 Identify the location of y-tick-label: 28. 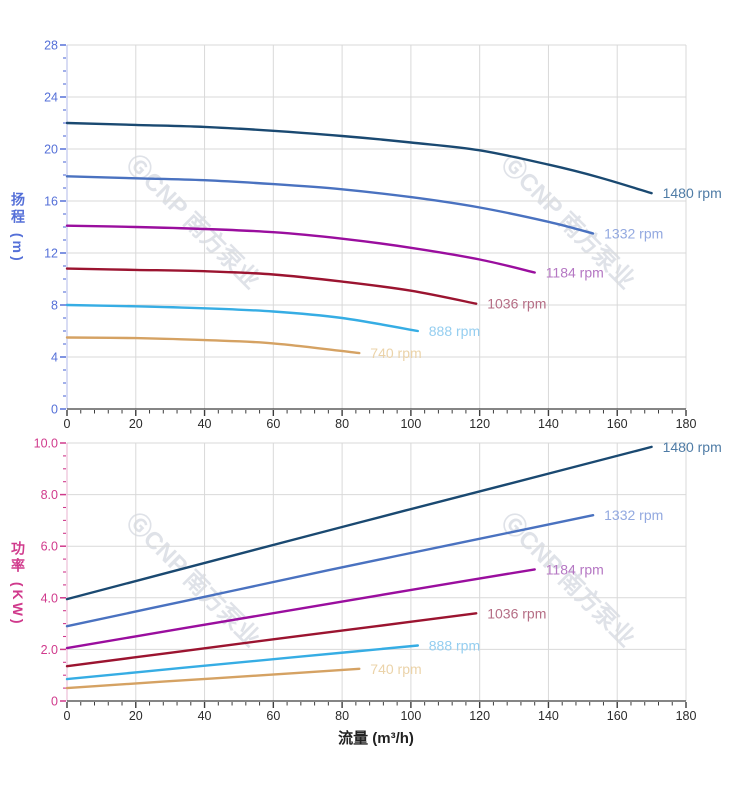
(51, 46).